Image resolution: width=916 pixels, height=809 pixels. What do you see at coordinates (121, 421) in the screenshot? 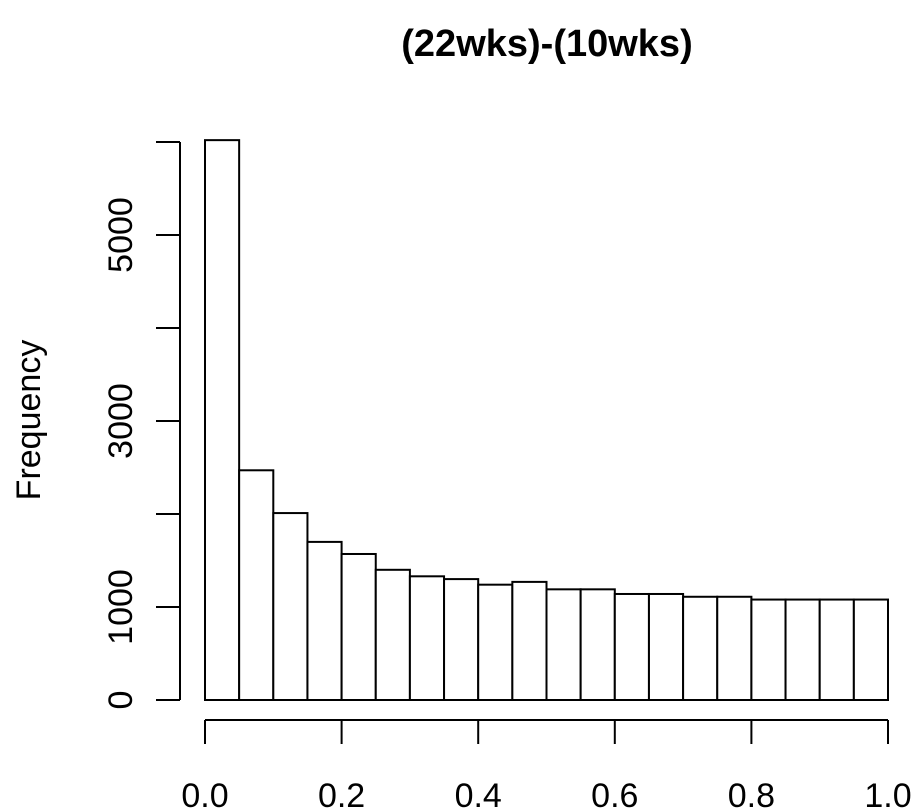
I see `y-tick-label: 3000` at bounding box center [121, 421].